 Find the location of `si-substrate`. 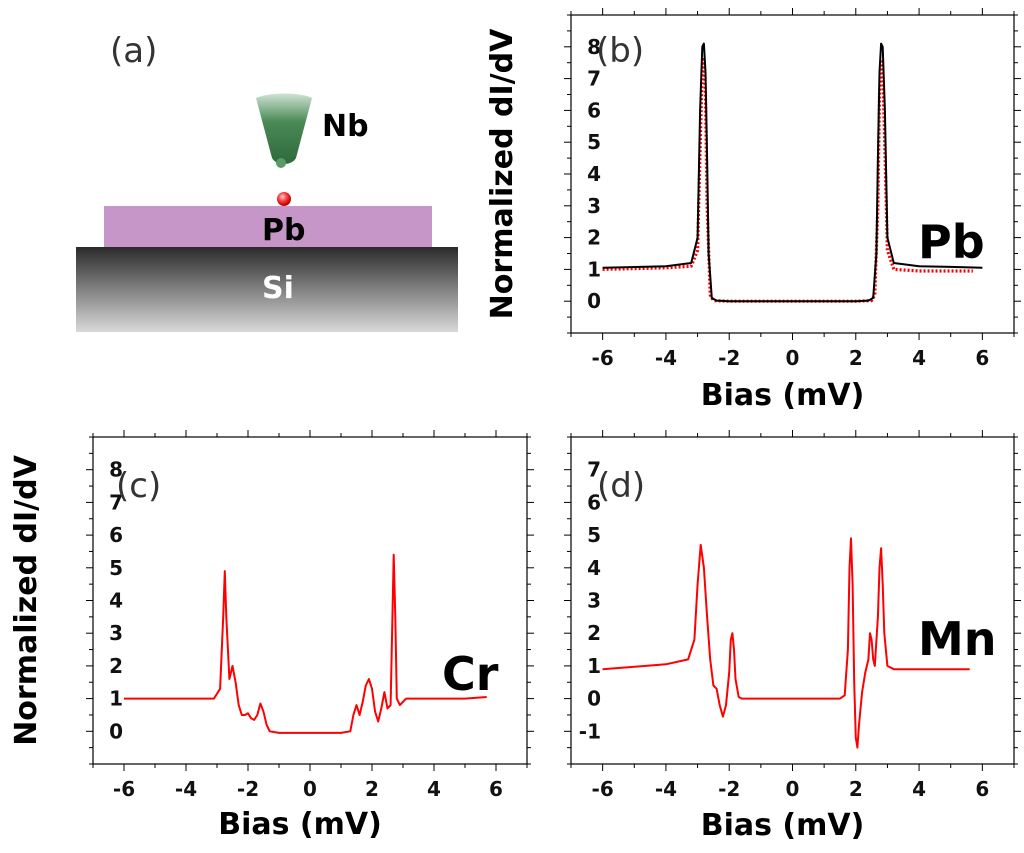

si-substrate is located at coordinates (267, 289).